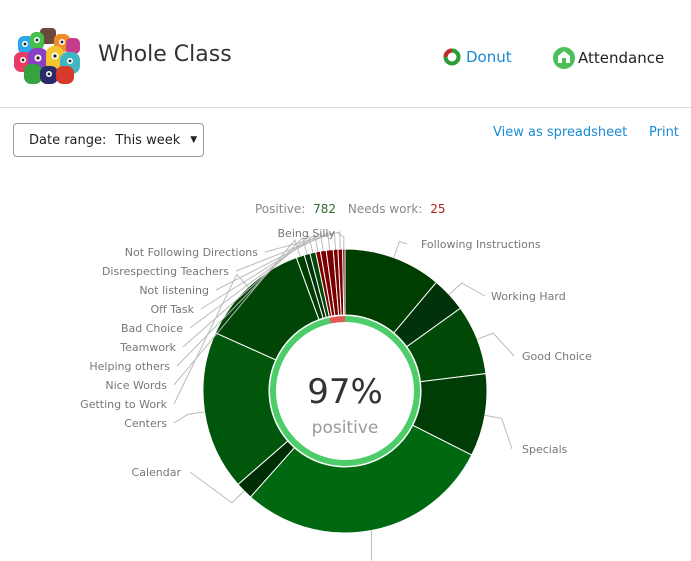  Describe the element at coordinates (280, 209) in the screenshot. I see `positive-label: Positive:` at that location.